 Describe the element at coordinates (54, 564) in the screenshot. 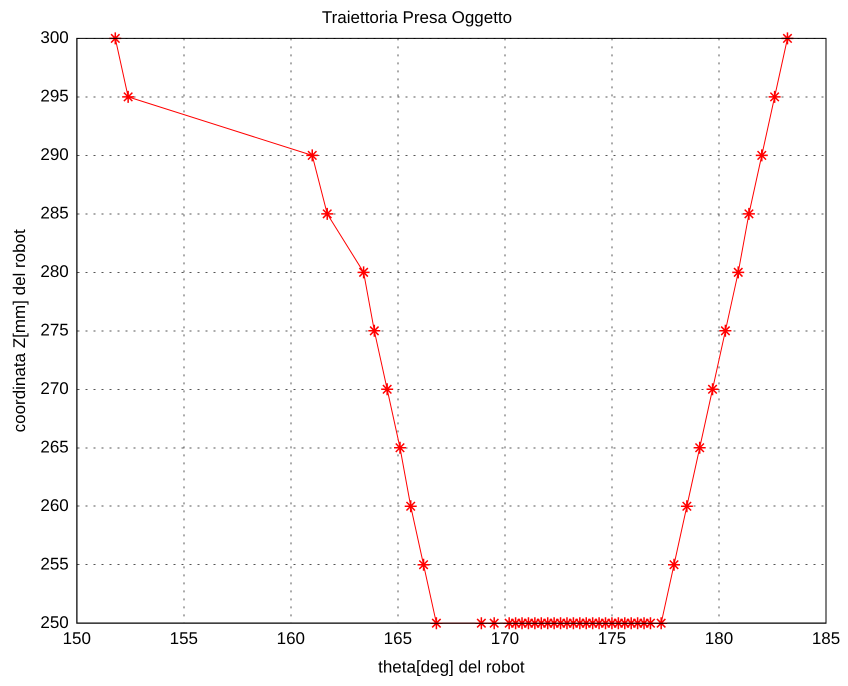

I see `y-tick-label: 255` at that location.